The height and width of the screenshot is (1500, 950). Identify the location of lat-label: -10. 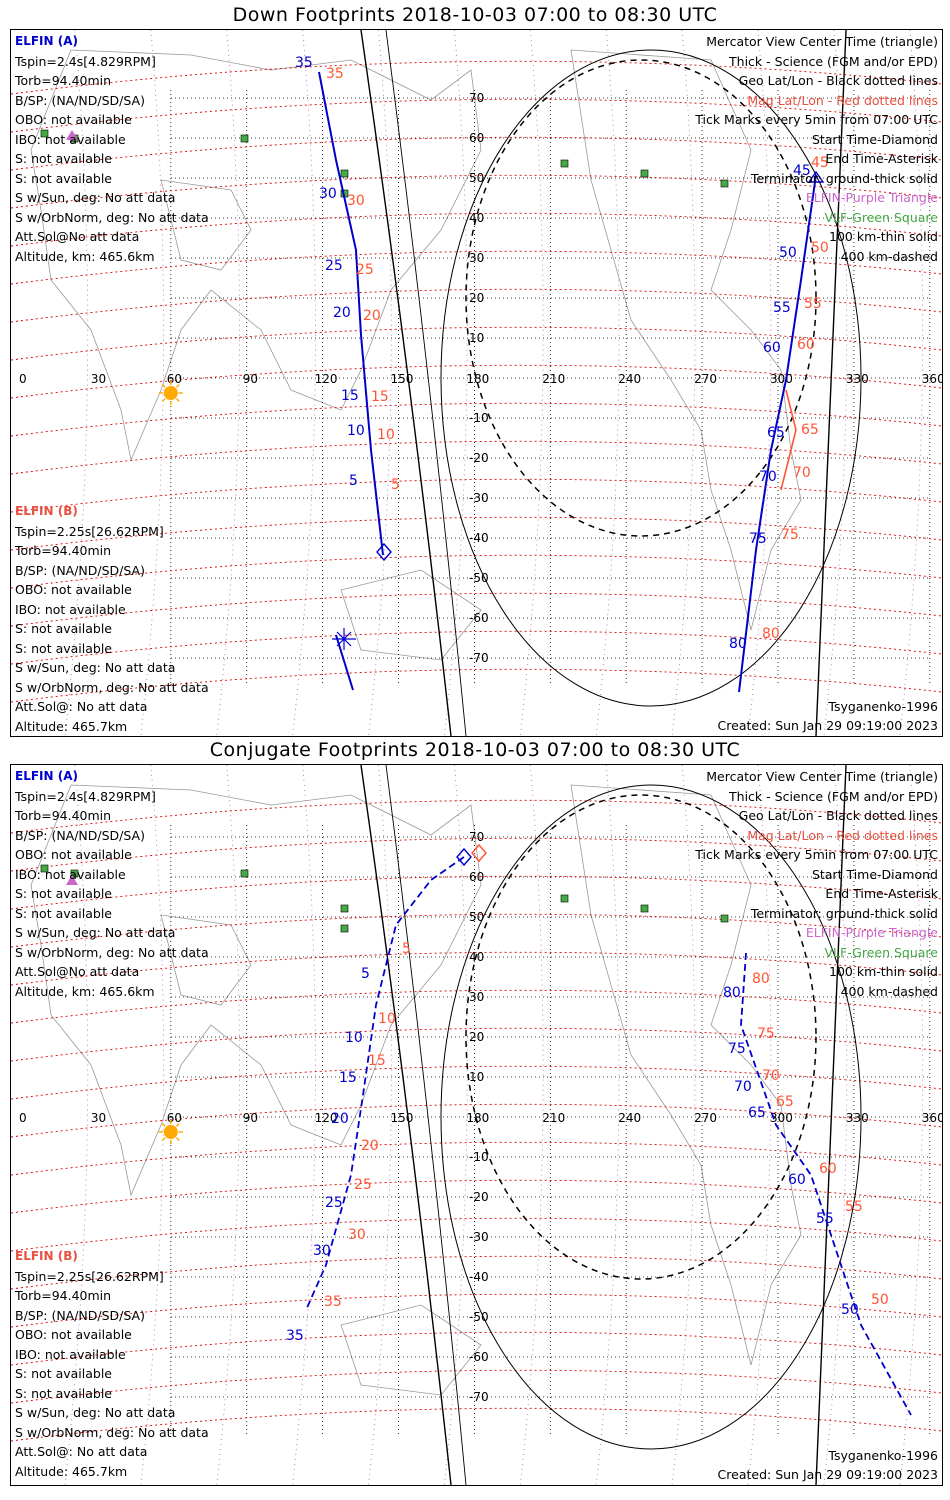
(479, 418).